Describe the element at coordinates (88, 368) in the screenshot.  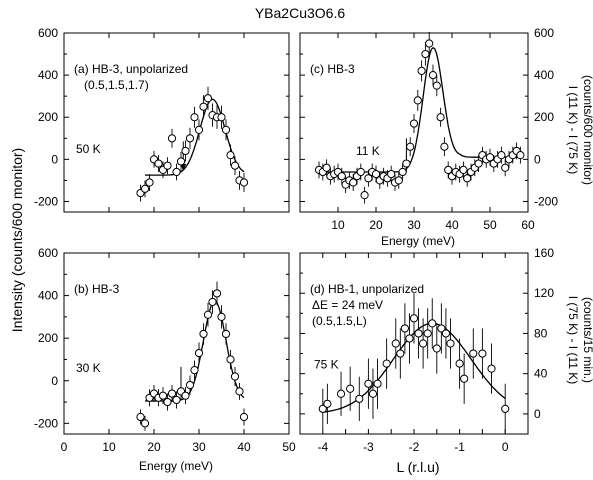
I see `temperature-label: 30 K` at that location.